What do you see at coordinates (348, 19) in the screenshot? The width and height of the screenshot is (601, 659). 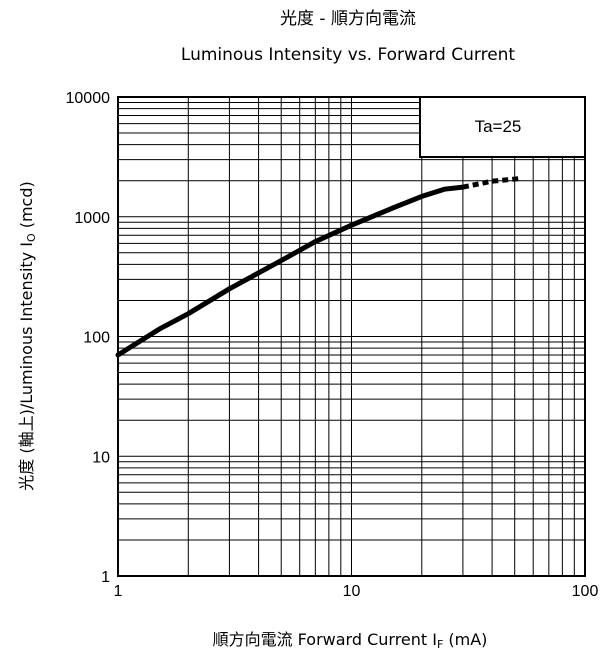 I see `chart-title: 光度 - 順方向電流` at bounding box center [348, 19].